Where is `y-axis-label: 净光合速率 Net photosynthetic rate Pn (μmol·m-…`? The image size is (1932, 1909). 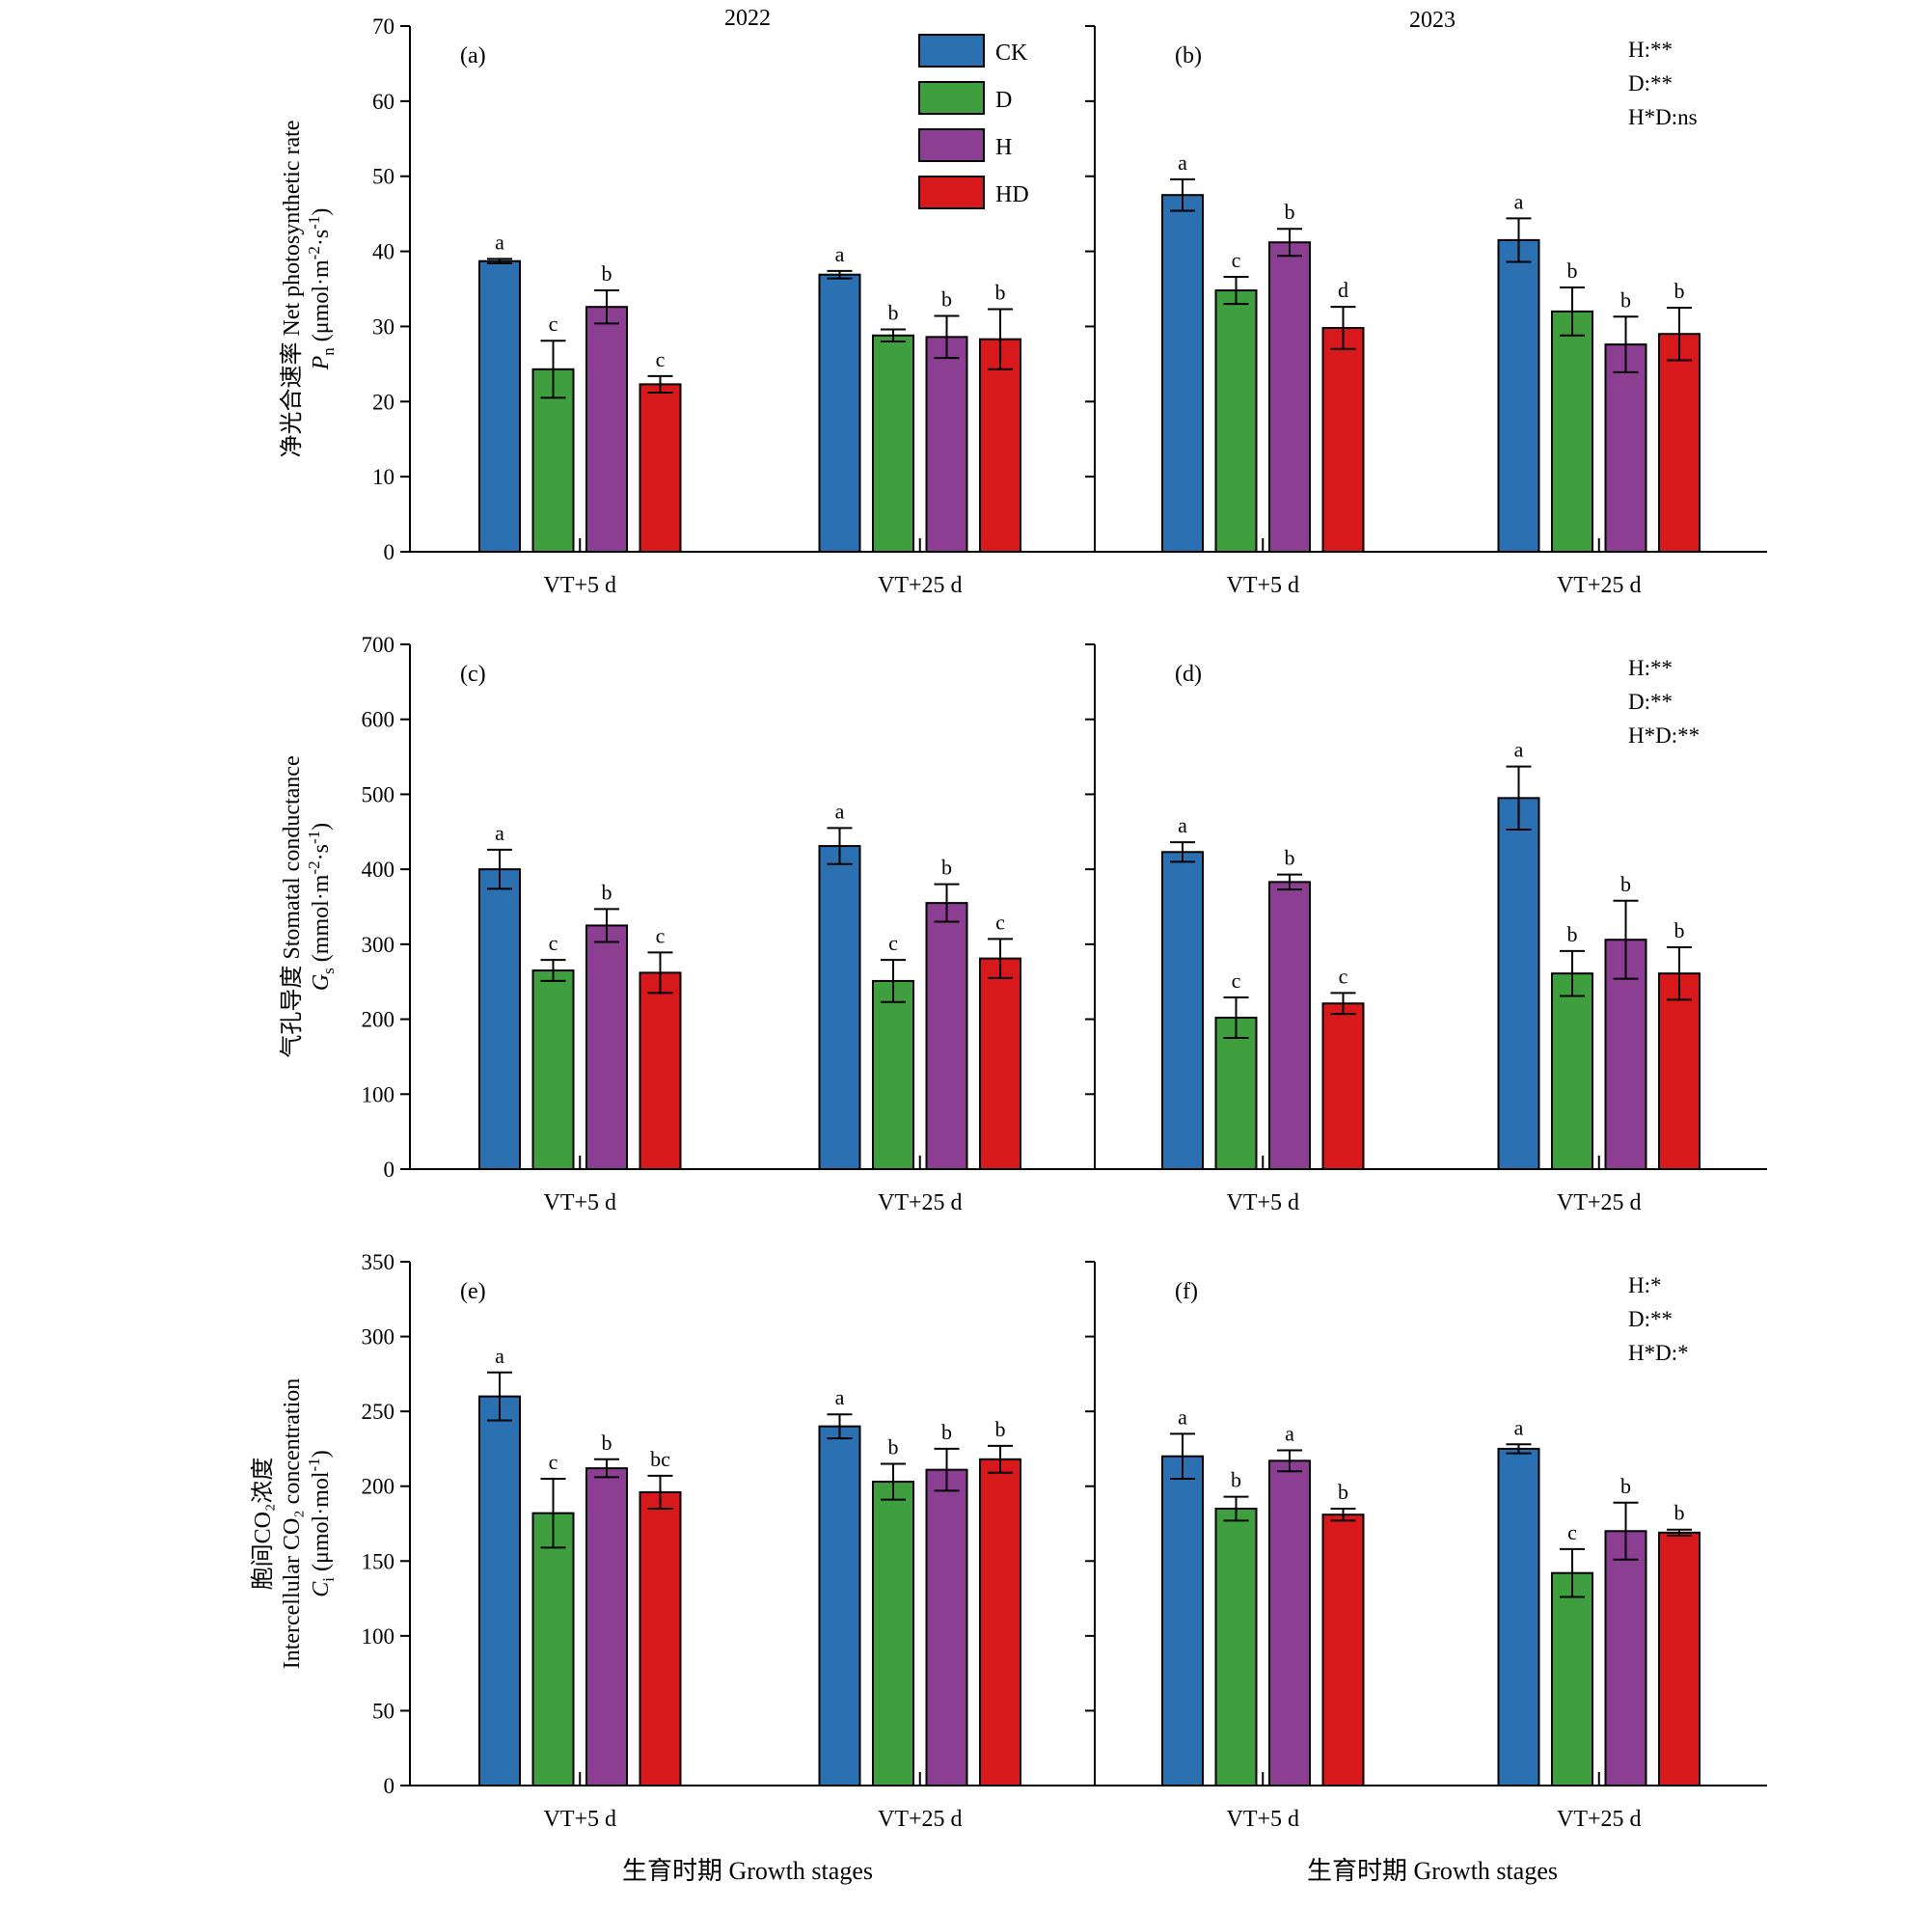 y-axis-label: 净光合速率 Net photosynthetic rate Pn (μmol·m-… is located at coordinates (308, 289).